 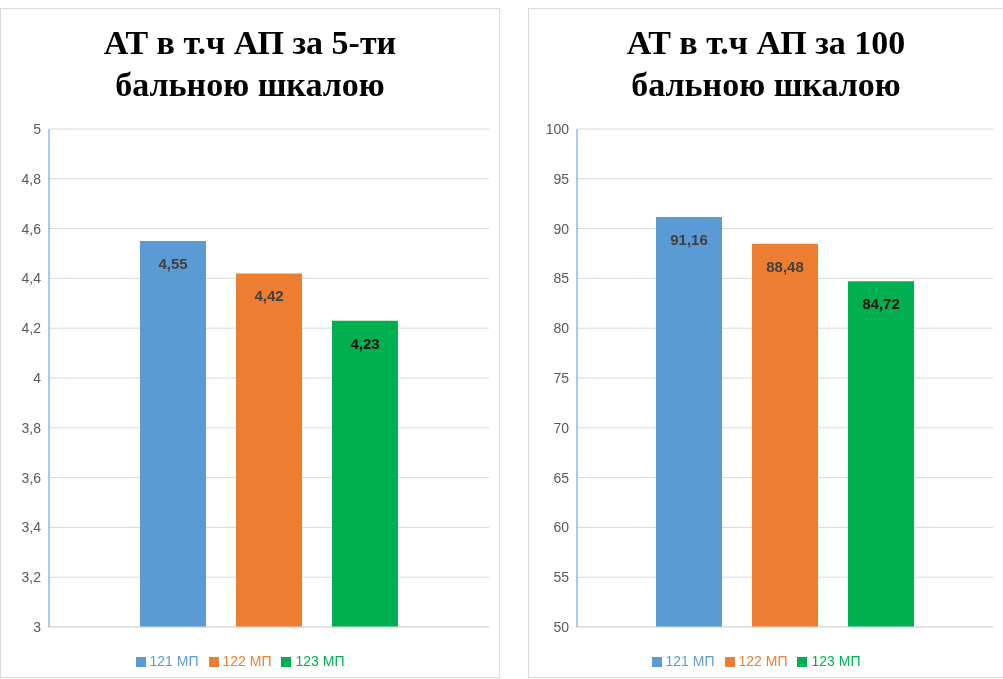 I want to click on y-tick-label: 3,8, so click(x=31, y=427).